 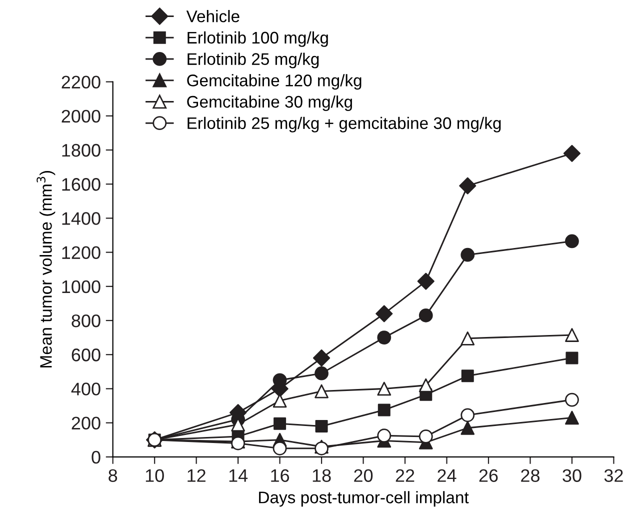 I want to click on x-tick-label: 30, so click(x=572, y=475).